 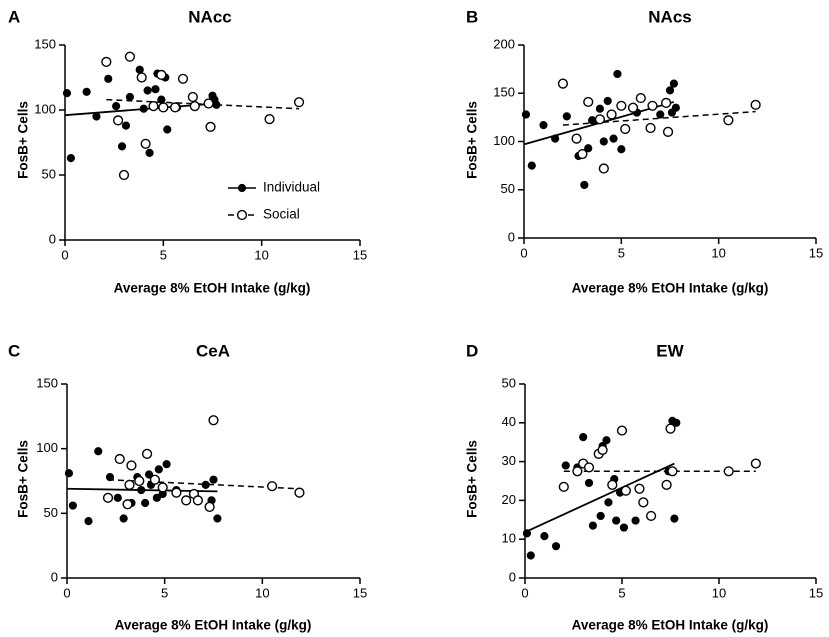 I want to click on chart-title: CeA, so click(x=213, y=350).